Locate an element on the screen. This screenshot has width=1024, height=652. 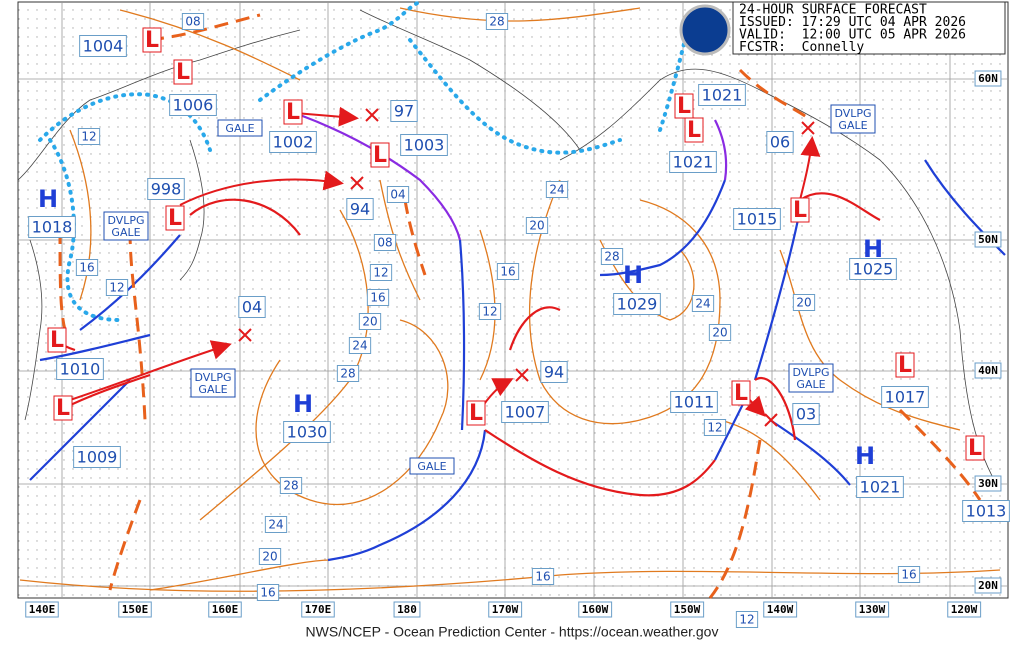
isobar-label: 04 is located at coordinates (397, 195).